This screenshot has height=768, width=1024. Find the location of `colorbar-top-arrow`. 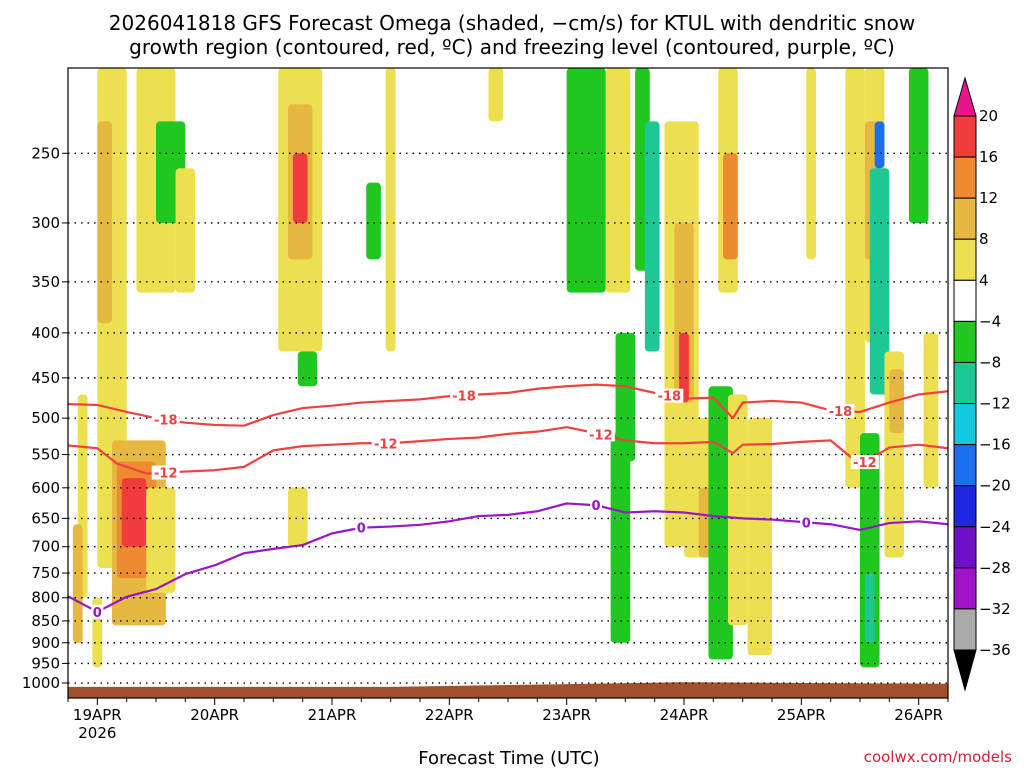

colorbar-top-arrow is located at coordinates (965, 96).